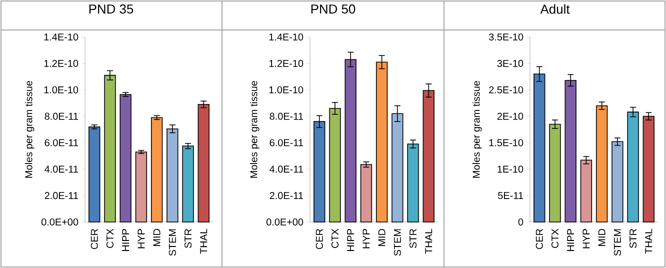  I want to click on y-tick-label: 1E-10, so click(511, 169).